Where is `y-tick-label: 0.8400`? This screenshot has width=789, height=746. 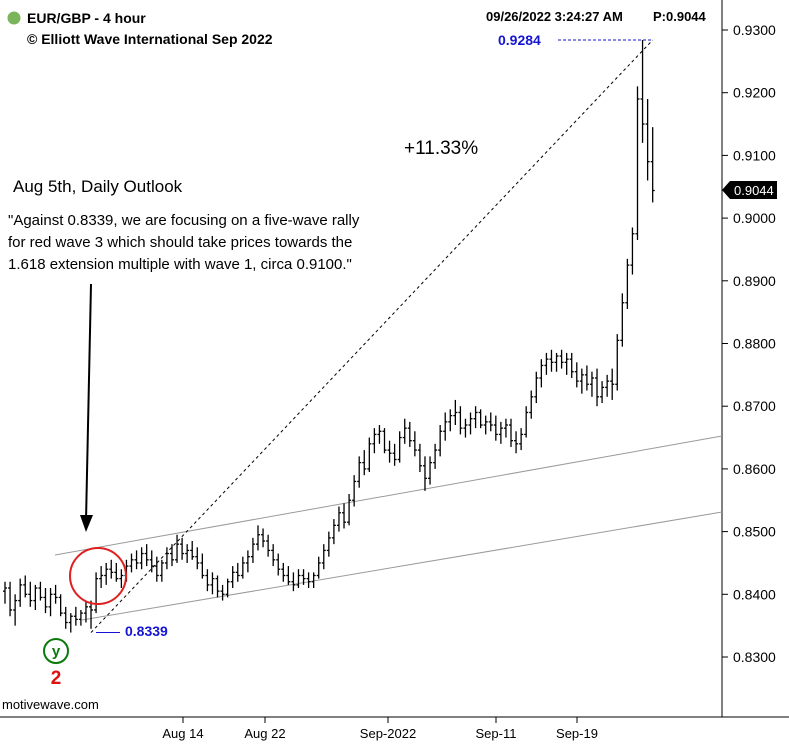
y-tick-label: 0.8400 is located at coordinates (754, 594).